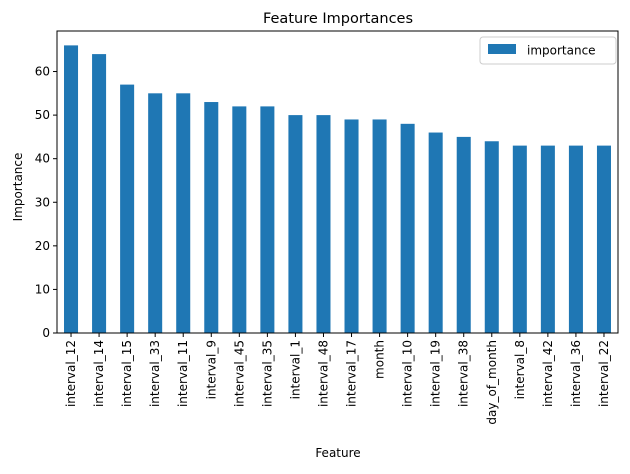 The height and width of the screenshot is (474, 630). What do you see at coordinates (379, 226) in the screenshot?
I see `bar-month` at bounding box center [379, 226].